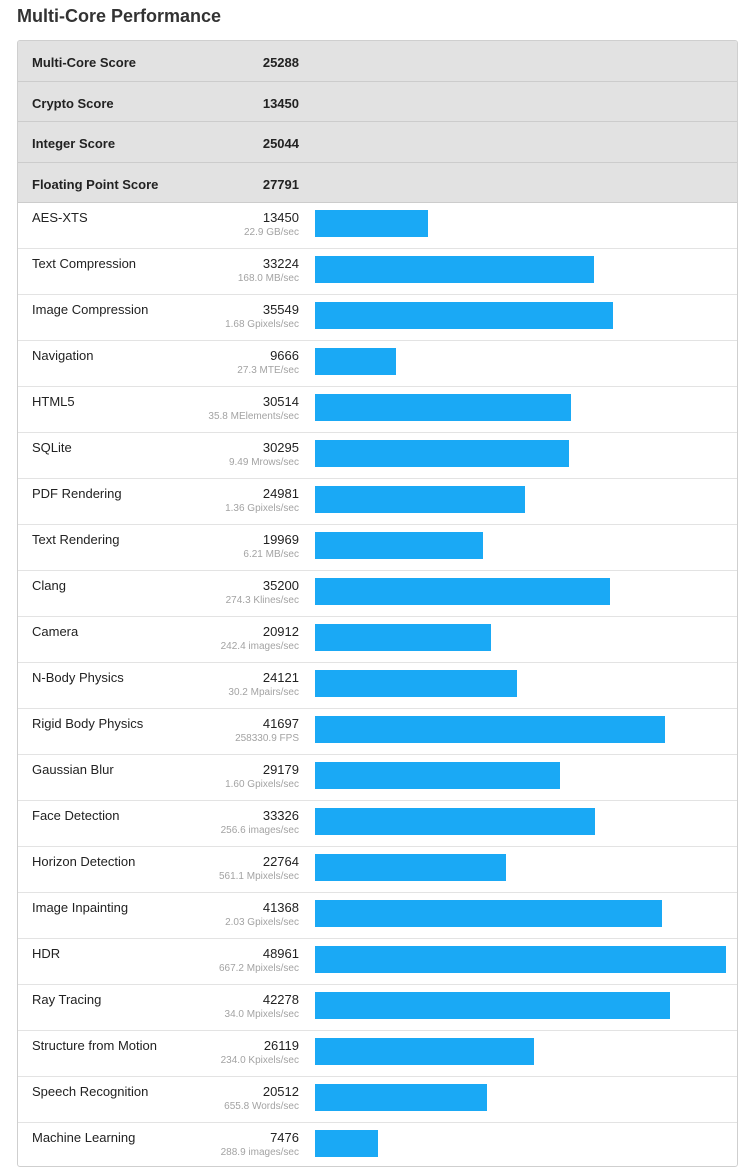  Describe the element at coordinates (410, 867) in the screenshot. I see `bar-horizon-detection` at that location.